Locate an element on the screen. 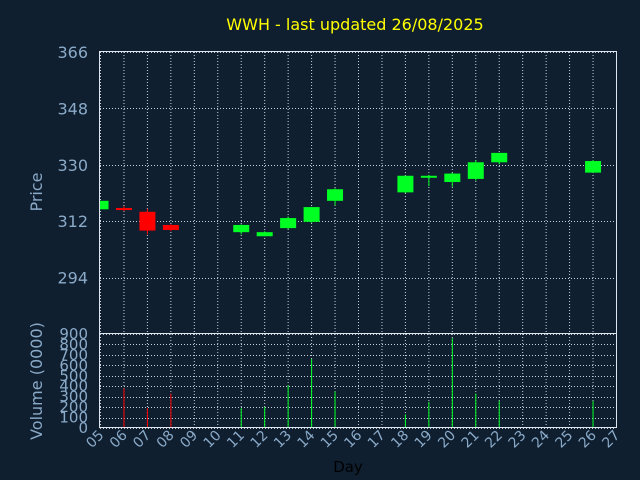  price-y-ticks: 294 312 330 348 366 is located at coordinates (72, 165).